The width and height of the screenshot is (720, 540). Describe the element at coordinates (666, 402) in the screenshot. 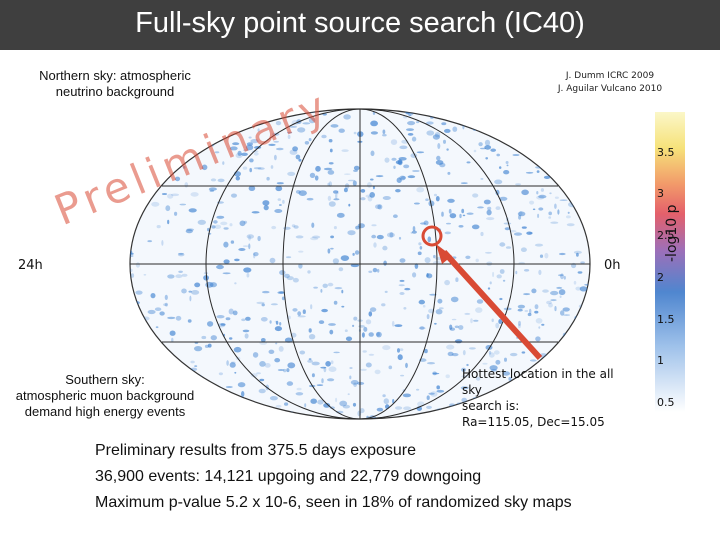

I see `colorbar-tick: 0.5` at that location.